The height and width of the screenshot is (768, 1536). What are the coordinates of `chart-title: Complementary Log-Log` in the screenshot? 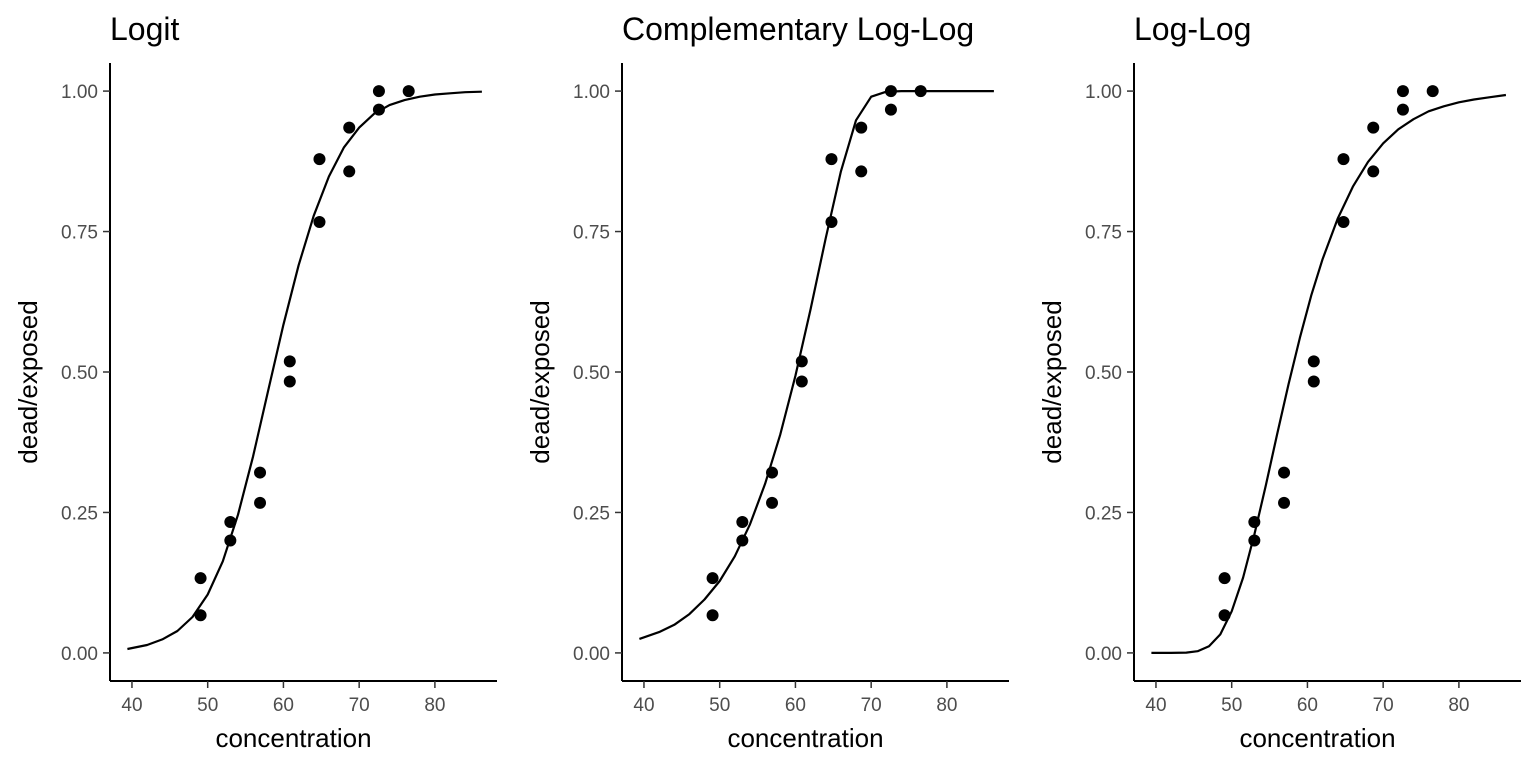 It's located at (798, 29).